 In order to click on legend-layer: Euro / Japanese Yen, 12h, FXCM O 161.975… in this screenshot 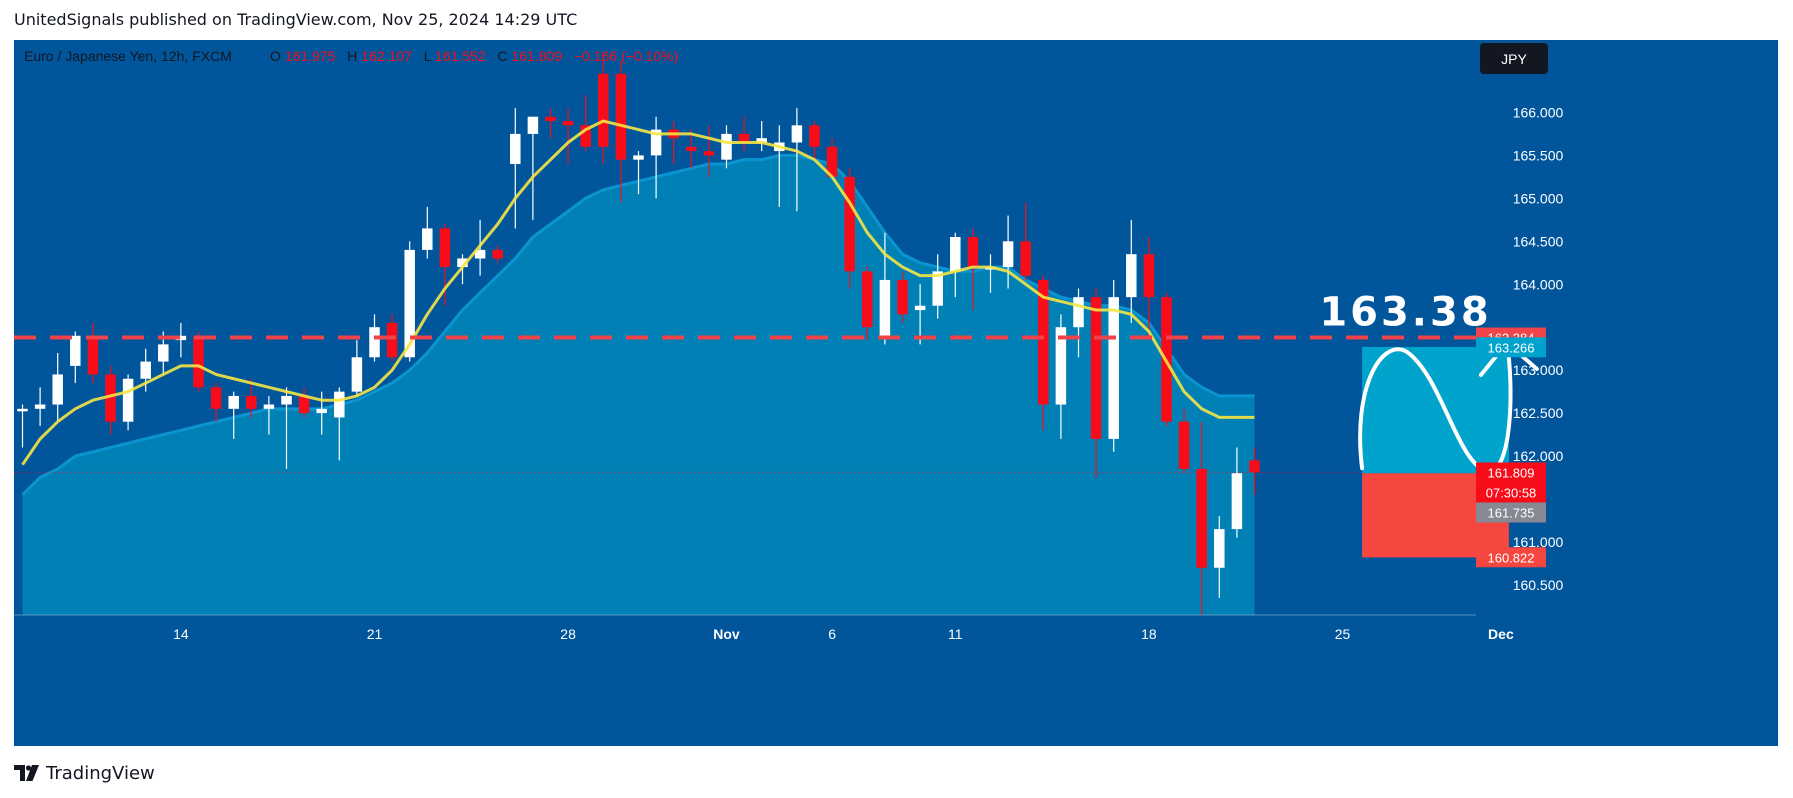, I will do `click(351, 56)`.